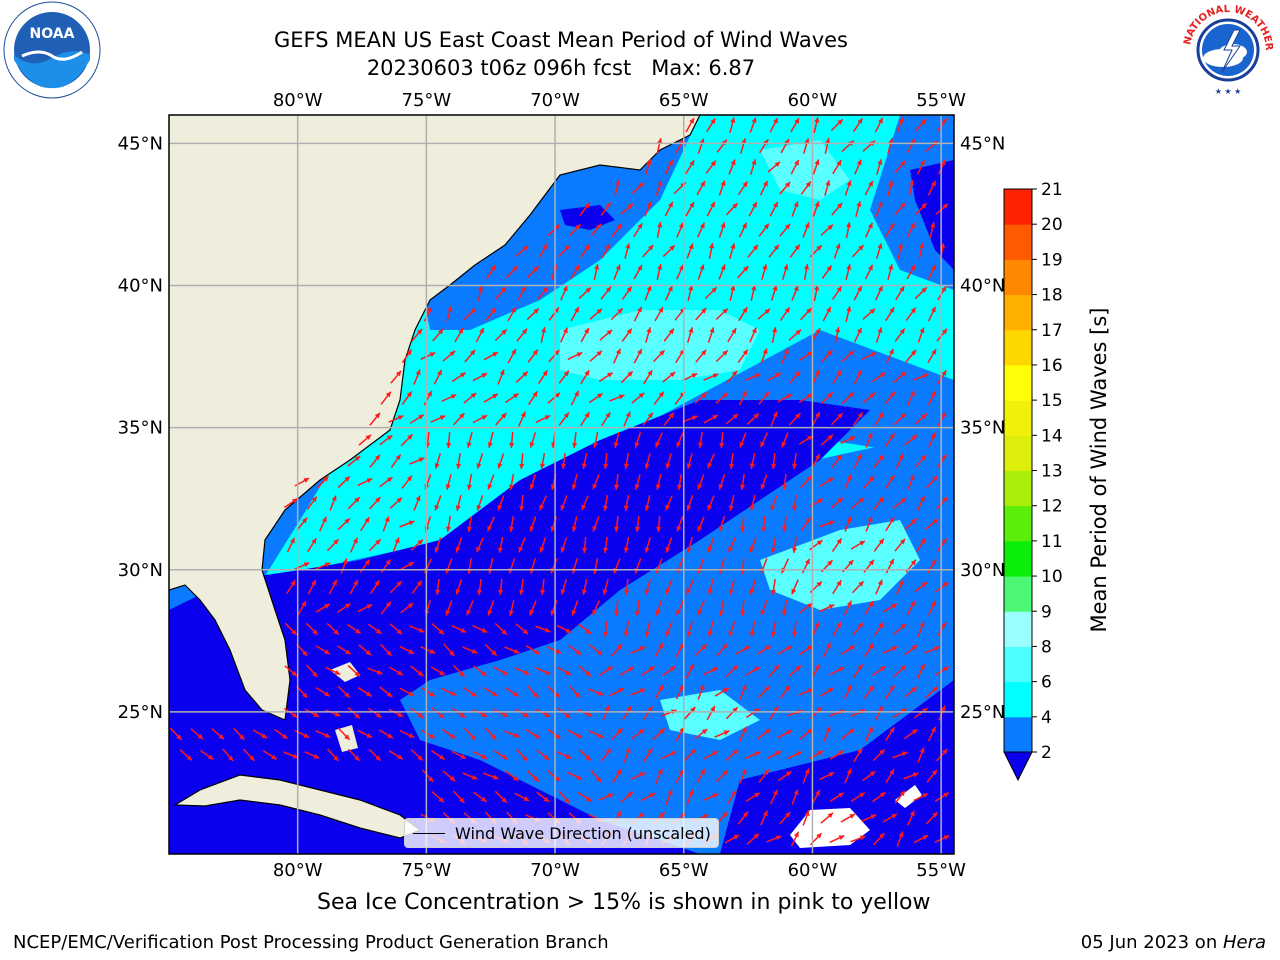 Image resolution: width=1280 pixels, height=960 pixels. What do you see at coordinates (140, 428) in the screenshot?
I see `lat-tick-left: 35°N` at bounding box center [140, 428].